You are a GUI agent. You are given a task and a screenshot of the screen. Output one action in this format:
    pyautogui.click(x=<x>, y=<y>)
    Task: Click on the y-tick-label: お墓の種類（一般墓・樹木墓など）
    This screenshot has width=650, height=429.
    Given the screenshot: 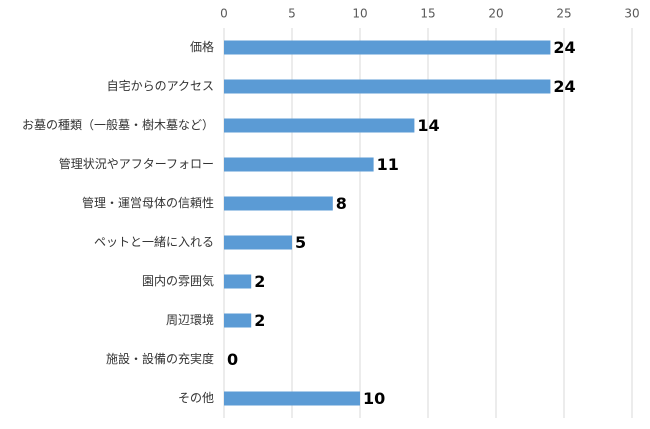 What is the action you would take?
    pyautogui.click(x=118, y=124)
    